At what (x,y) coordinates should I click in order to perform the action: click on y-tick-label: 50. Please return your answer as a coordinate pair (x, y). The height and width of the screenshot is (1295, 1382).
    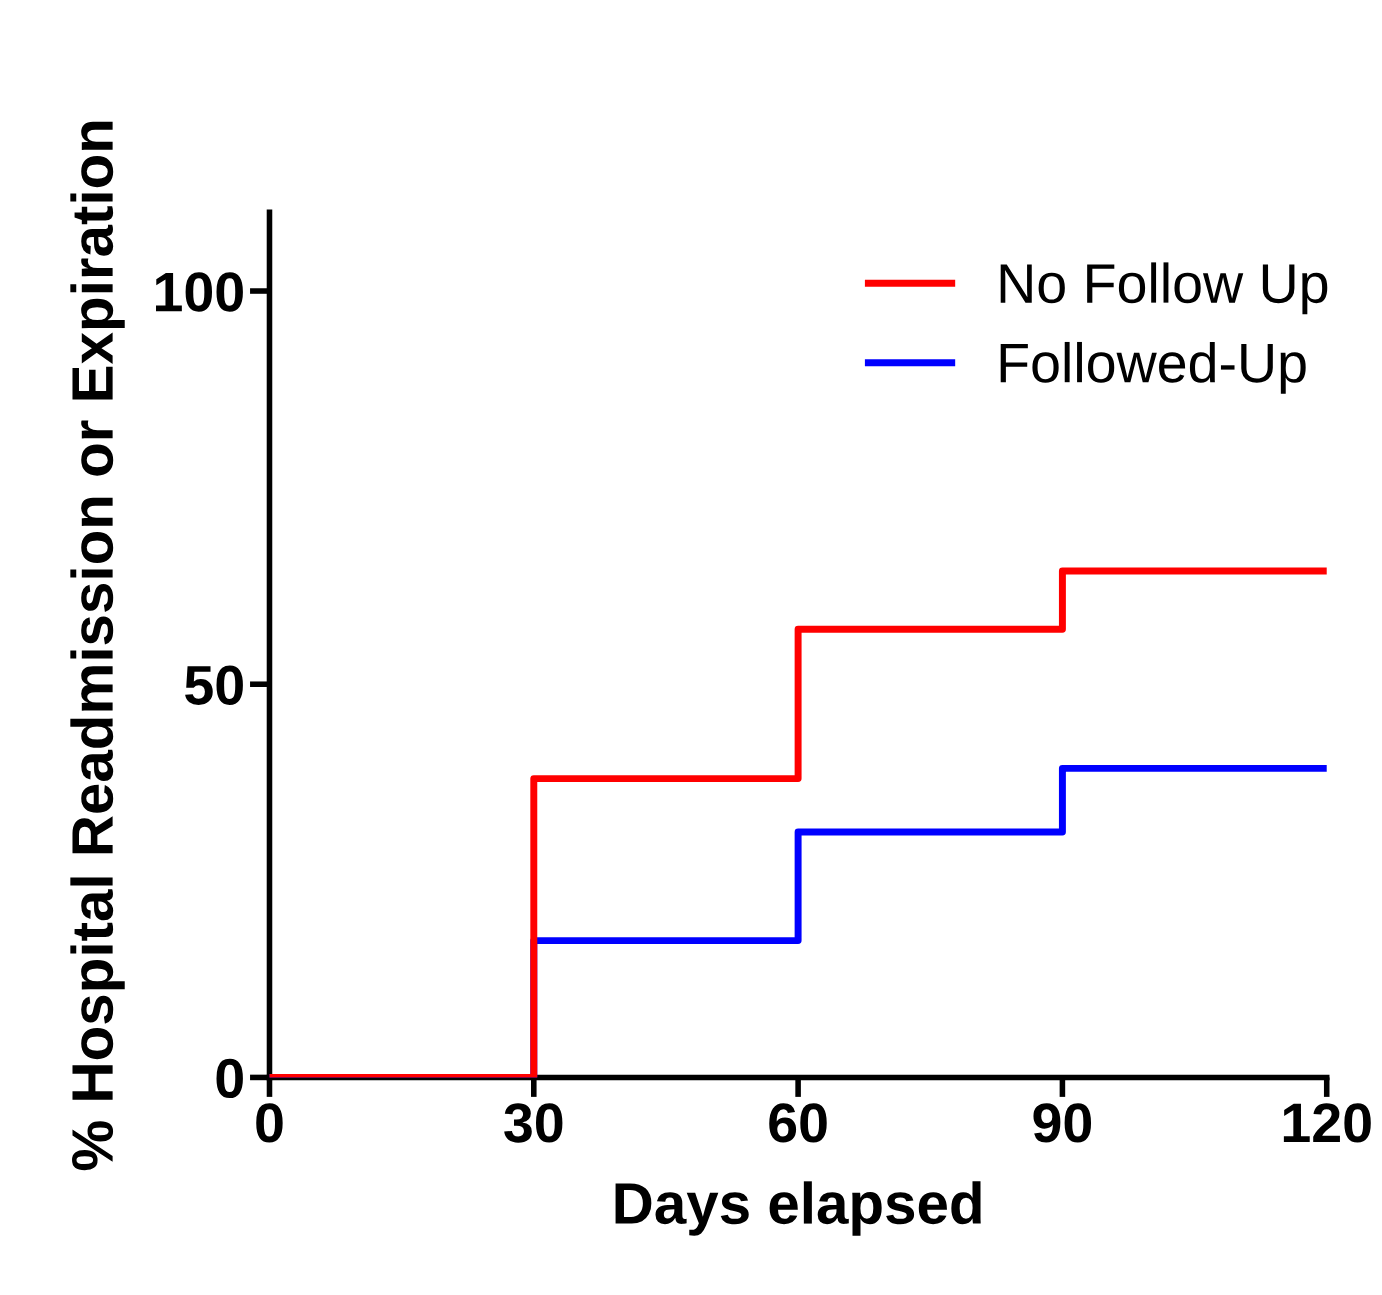
    Looking at the image, I should click on (214, 685).